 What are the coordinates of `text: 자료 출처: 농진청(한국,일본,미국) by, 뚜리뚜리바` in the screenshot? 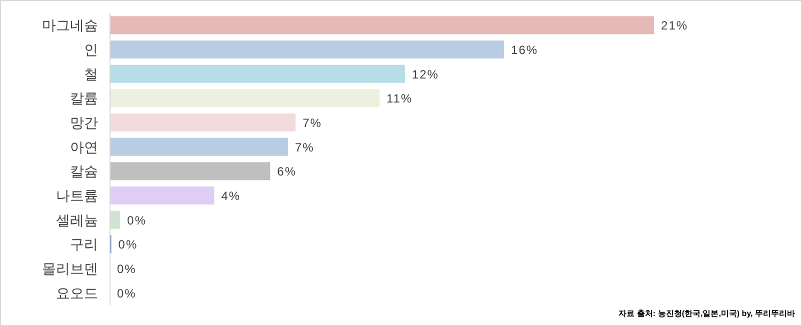 It's located at (706, 313).